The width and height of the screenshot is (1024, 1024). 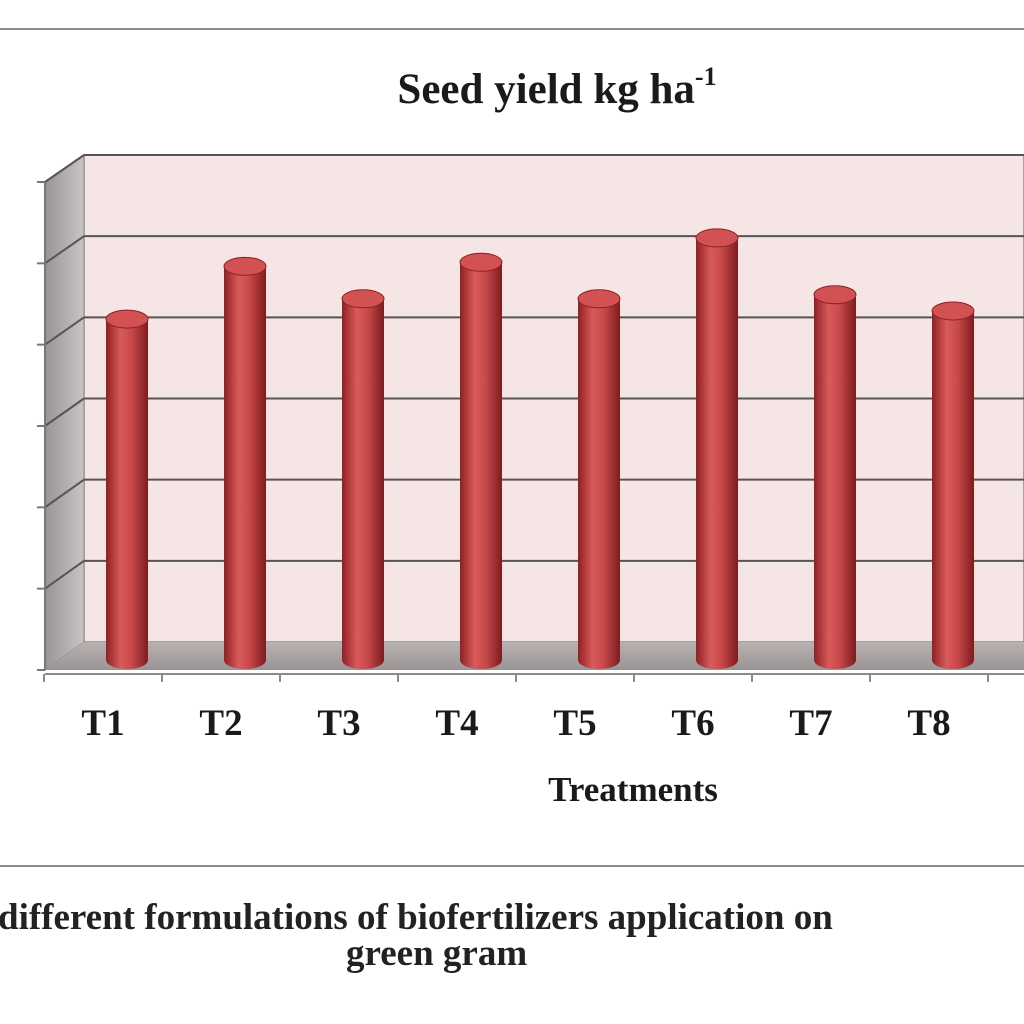 I want to click on chart-title: Seed yield kg ha-1, so click(x=556, y=87).